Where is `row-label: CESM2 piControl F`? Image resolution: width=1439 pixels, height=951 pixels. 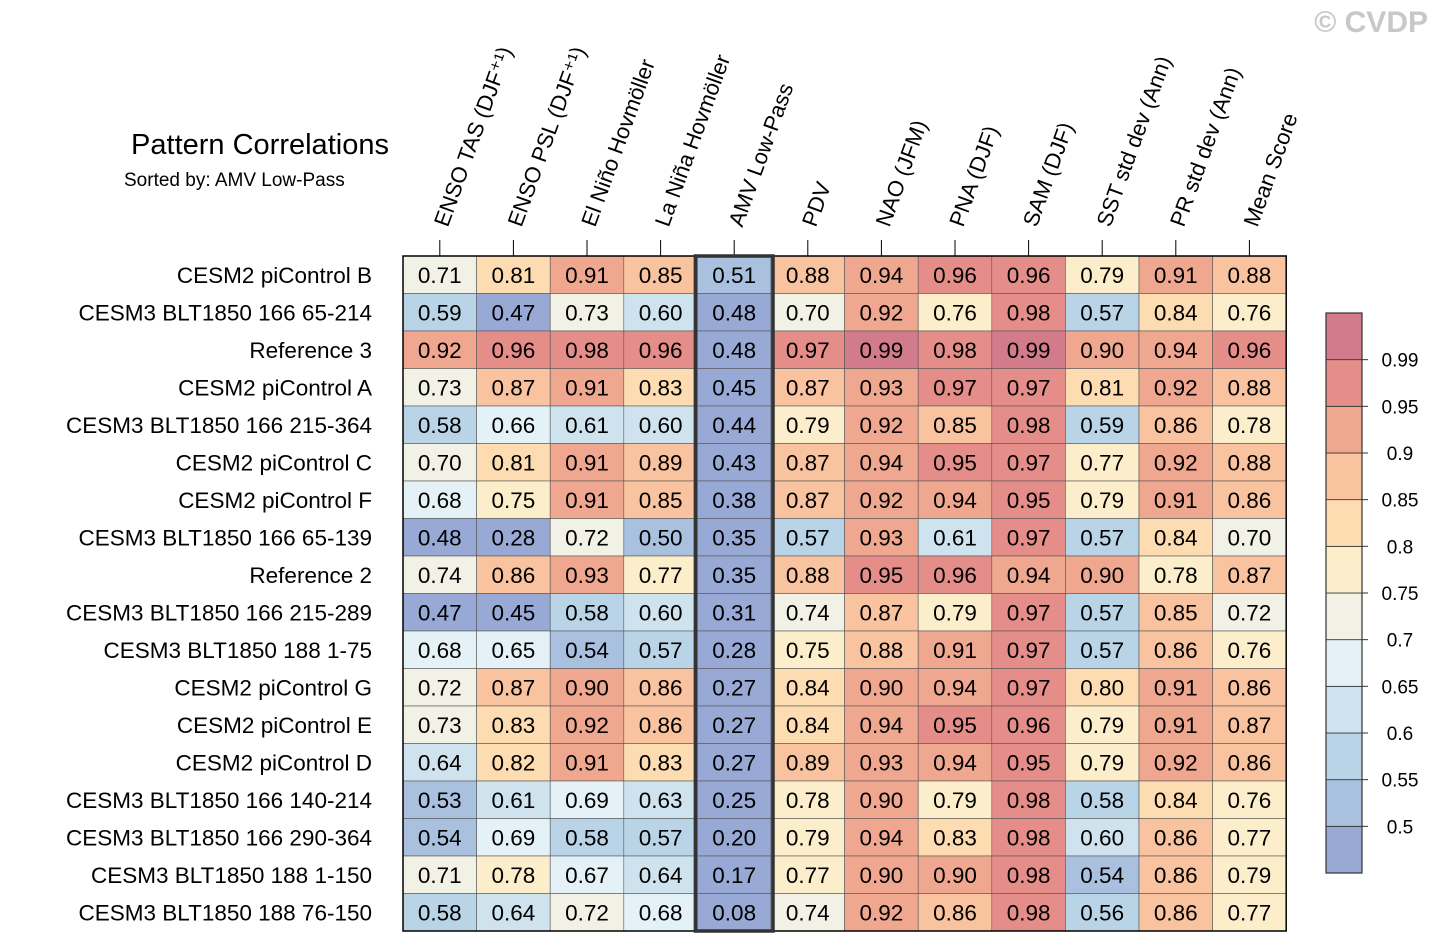
row-label: CESM2 piControl F is located at coordinates (275, 500).